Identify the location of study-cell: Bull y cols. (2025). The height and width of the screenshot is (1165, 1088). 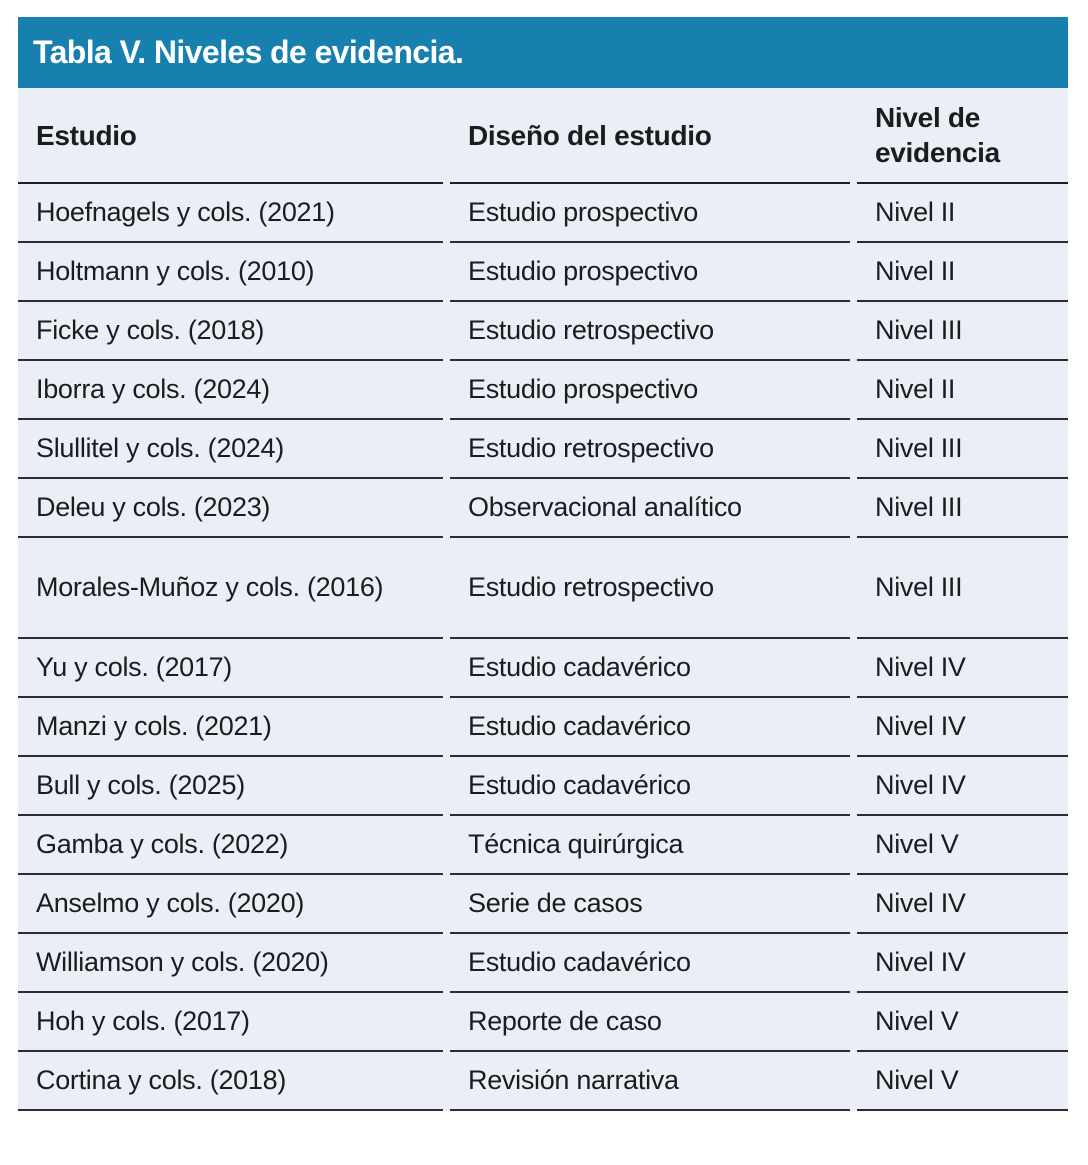
(230, 786).